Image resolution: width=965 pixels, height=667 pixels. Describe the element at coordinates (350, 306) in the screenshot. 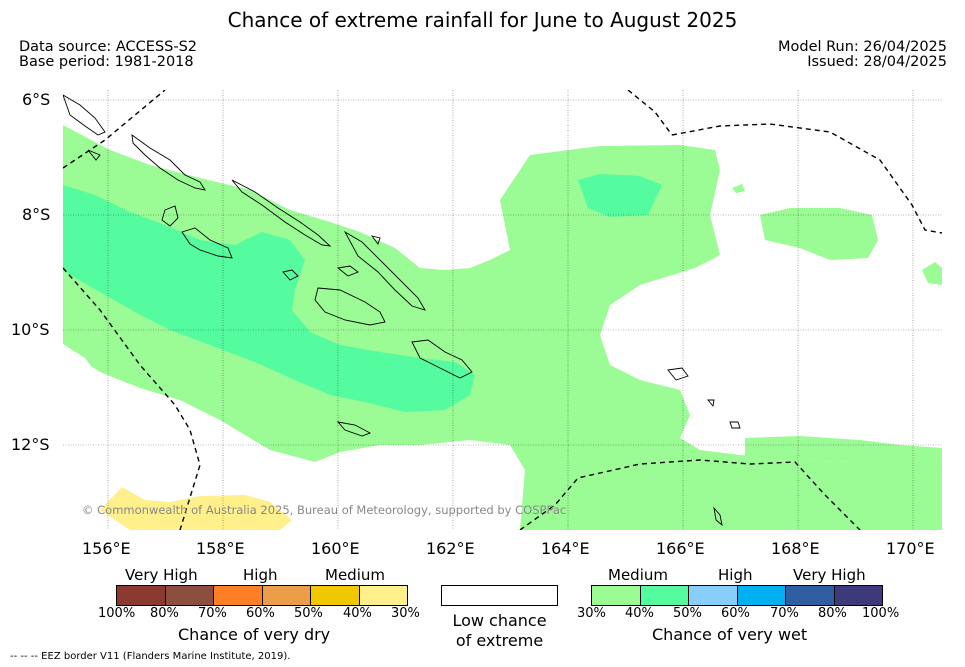

I see `guadalcanal-coast` at that location.